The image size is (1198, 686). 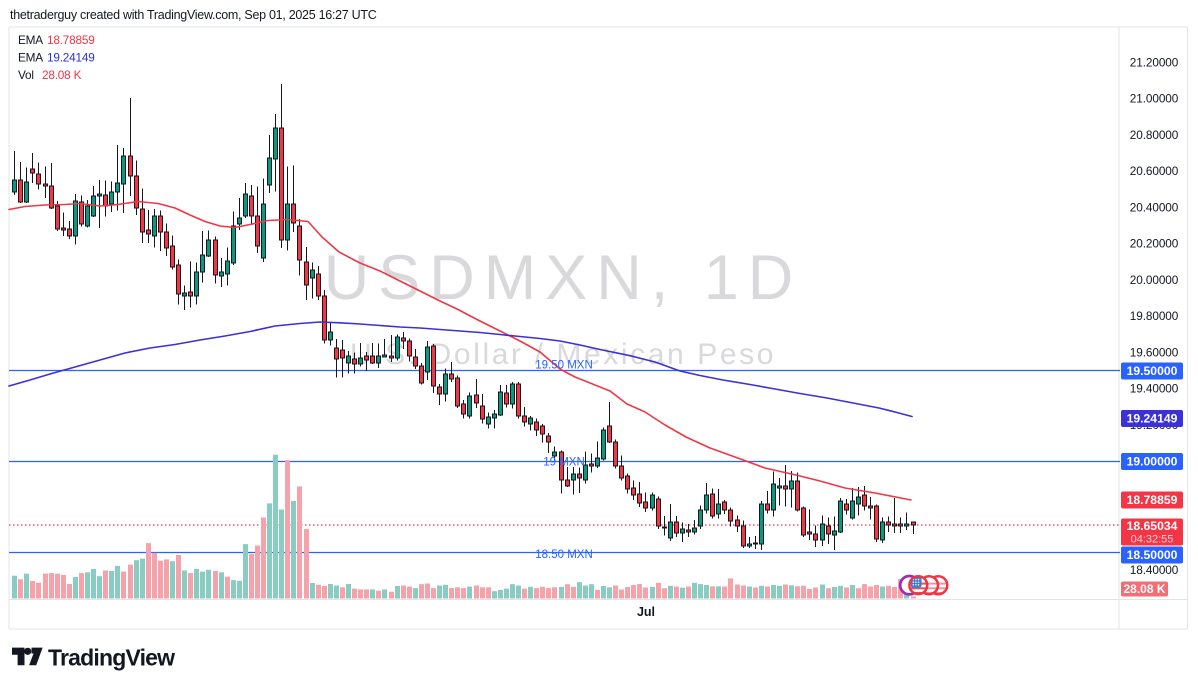 I want to click on svg-text: 18.50000, so click(x=1152, y=555).